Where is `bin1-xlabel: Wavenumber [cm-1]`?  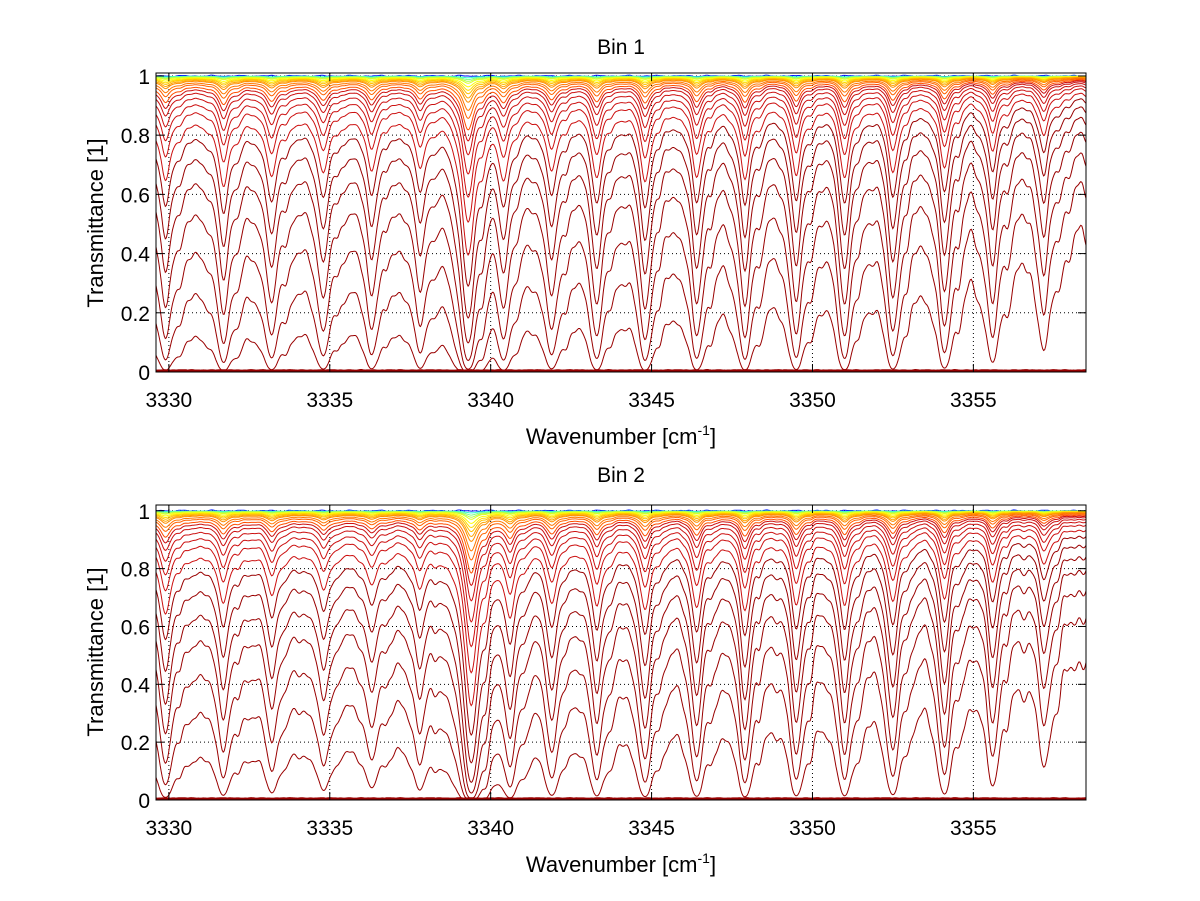 bin1-xlabel: Wavenumber [cm-1] is located at coordinates (621, 435).